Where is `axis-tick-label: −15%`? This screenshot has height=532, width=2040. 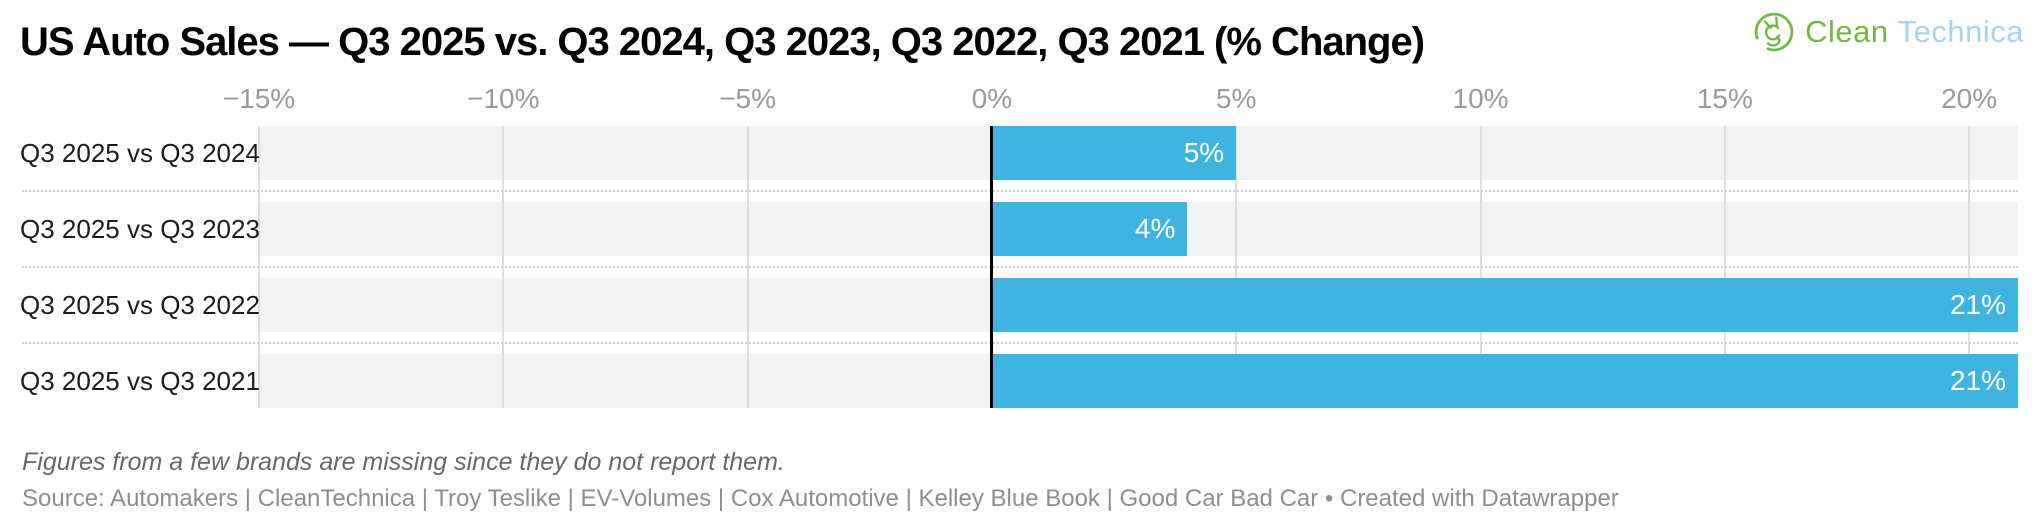 axis-tick-label: −15% is located at coordinates (259, 98).